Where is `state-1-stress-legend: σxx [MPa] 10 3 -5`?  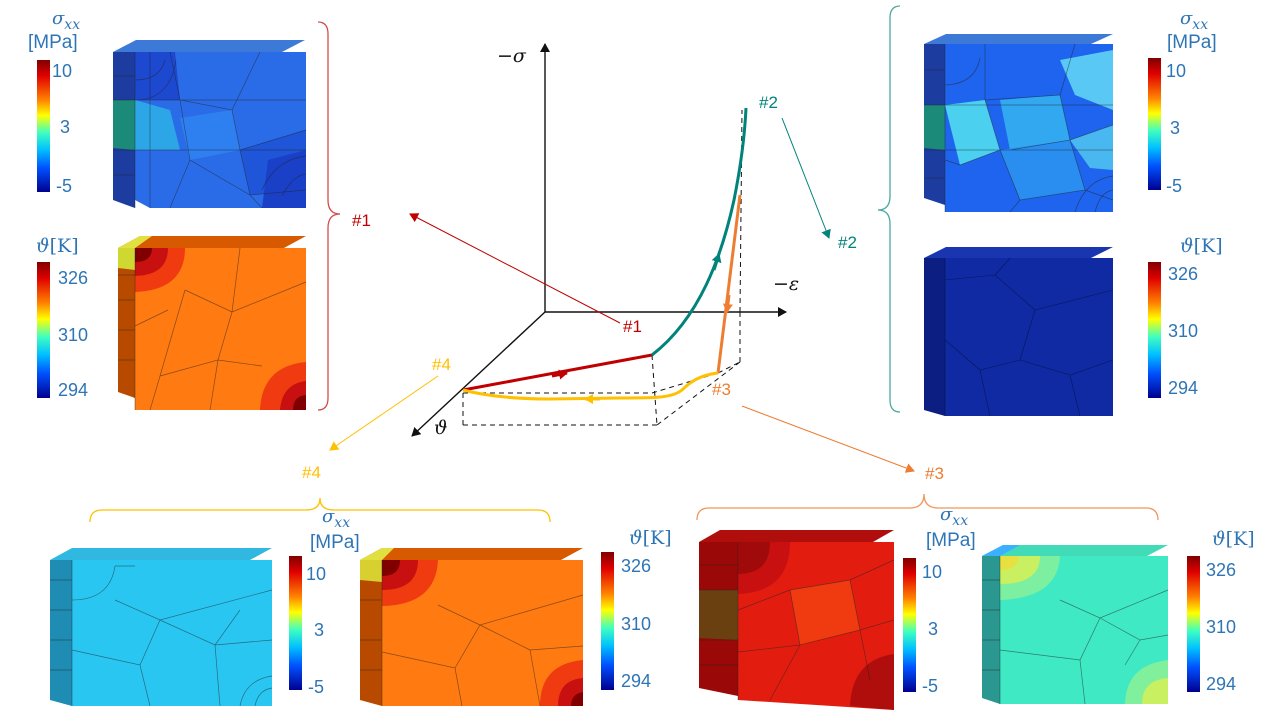 state-1-stress-legend: σxx [MPa] 10 3 -5 is located at coordinates (54, 102).